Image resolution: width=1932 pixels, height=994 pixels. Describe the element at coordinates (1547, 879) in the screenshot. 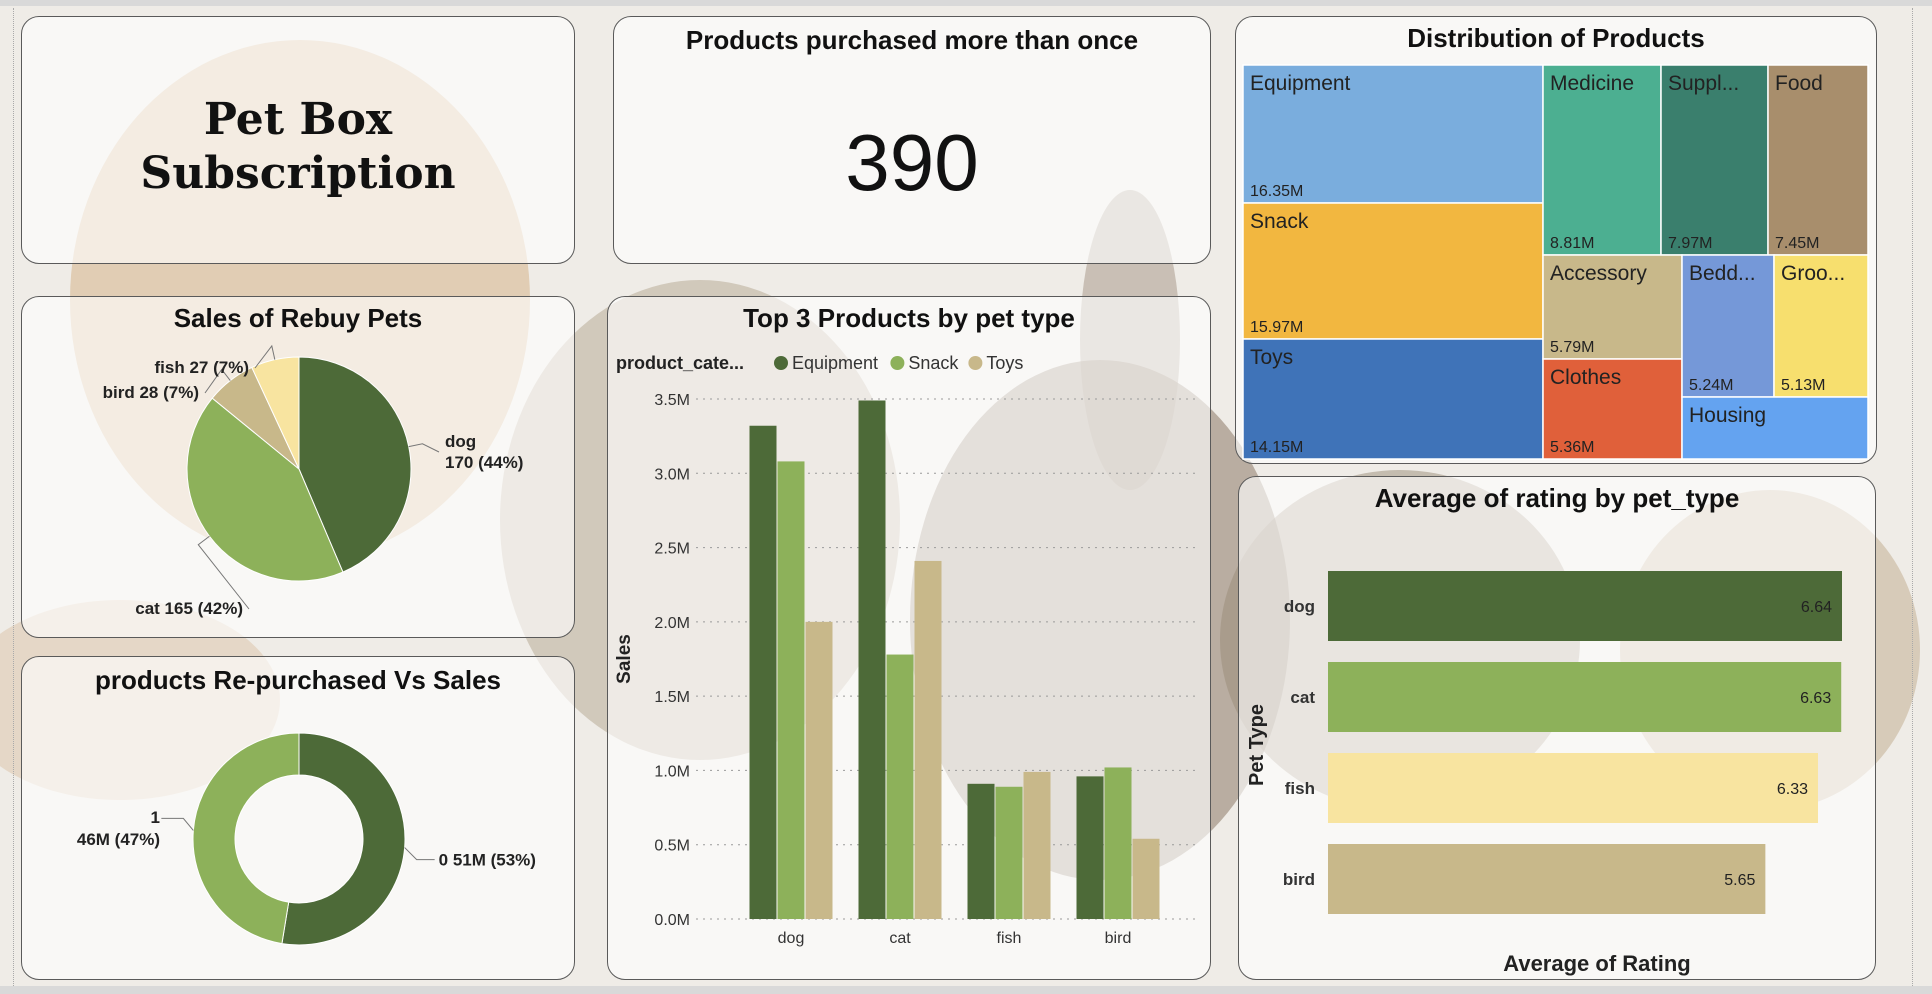

I see `rating-bar-bird` at that location.